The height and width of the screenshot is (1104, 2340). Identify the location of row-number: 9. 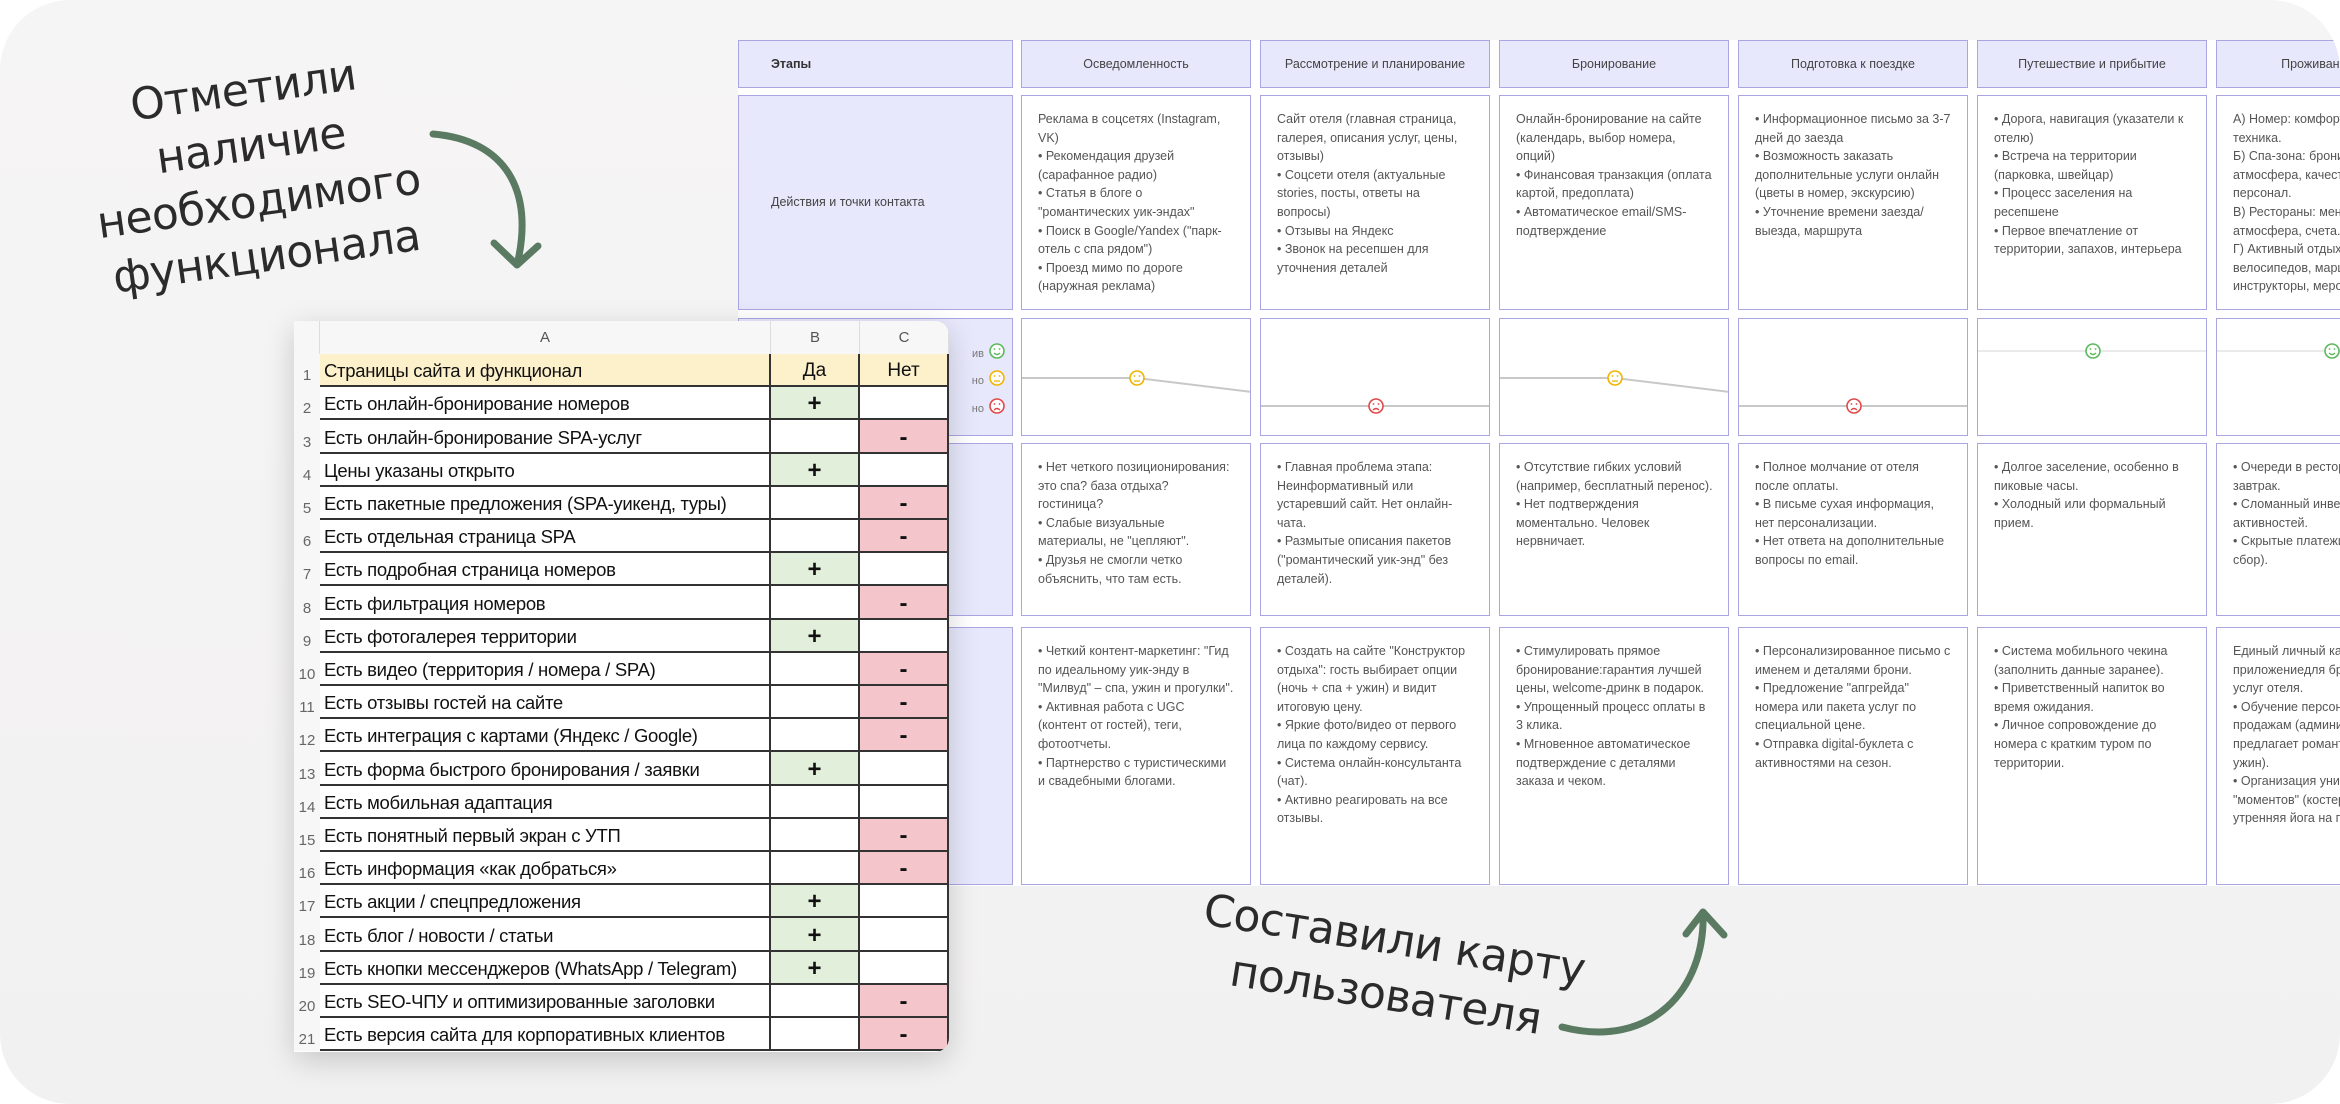
(307, 636).